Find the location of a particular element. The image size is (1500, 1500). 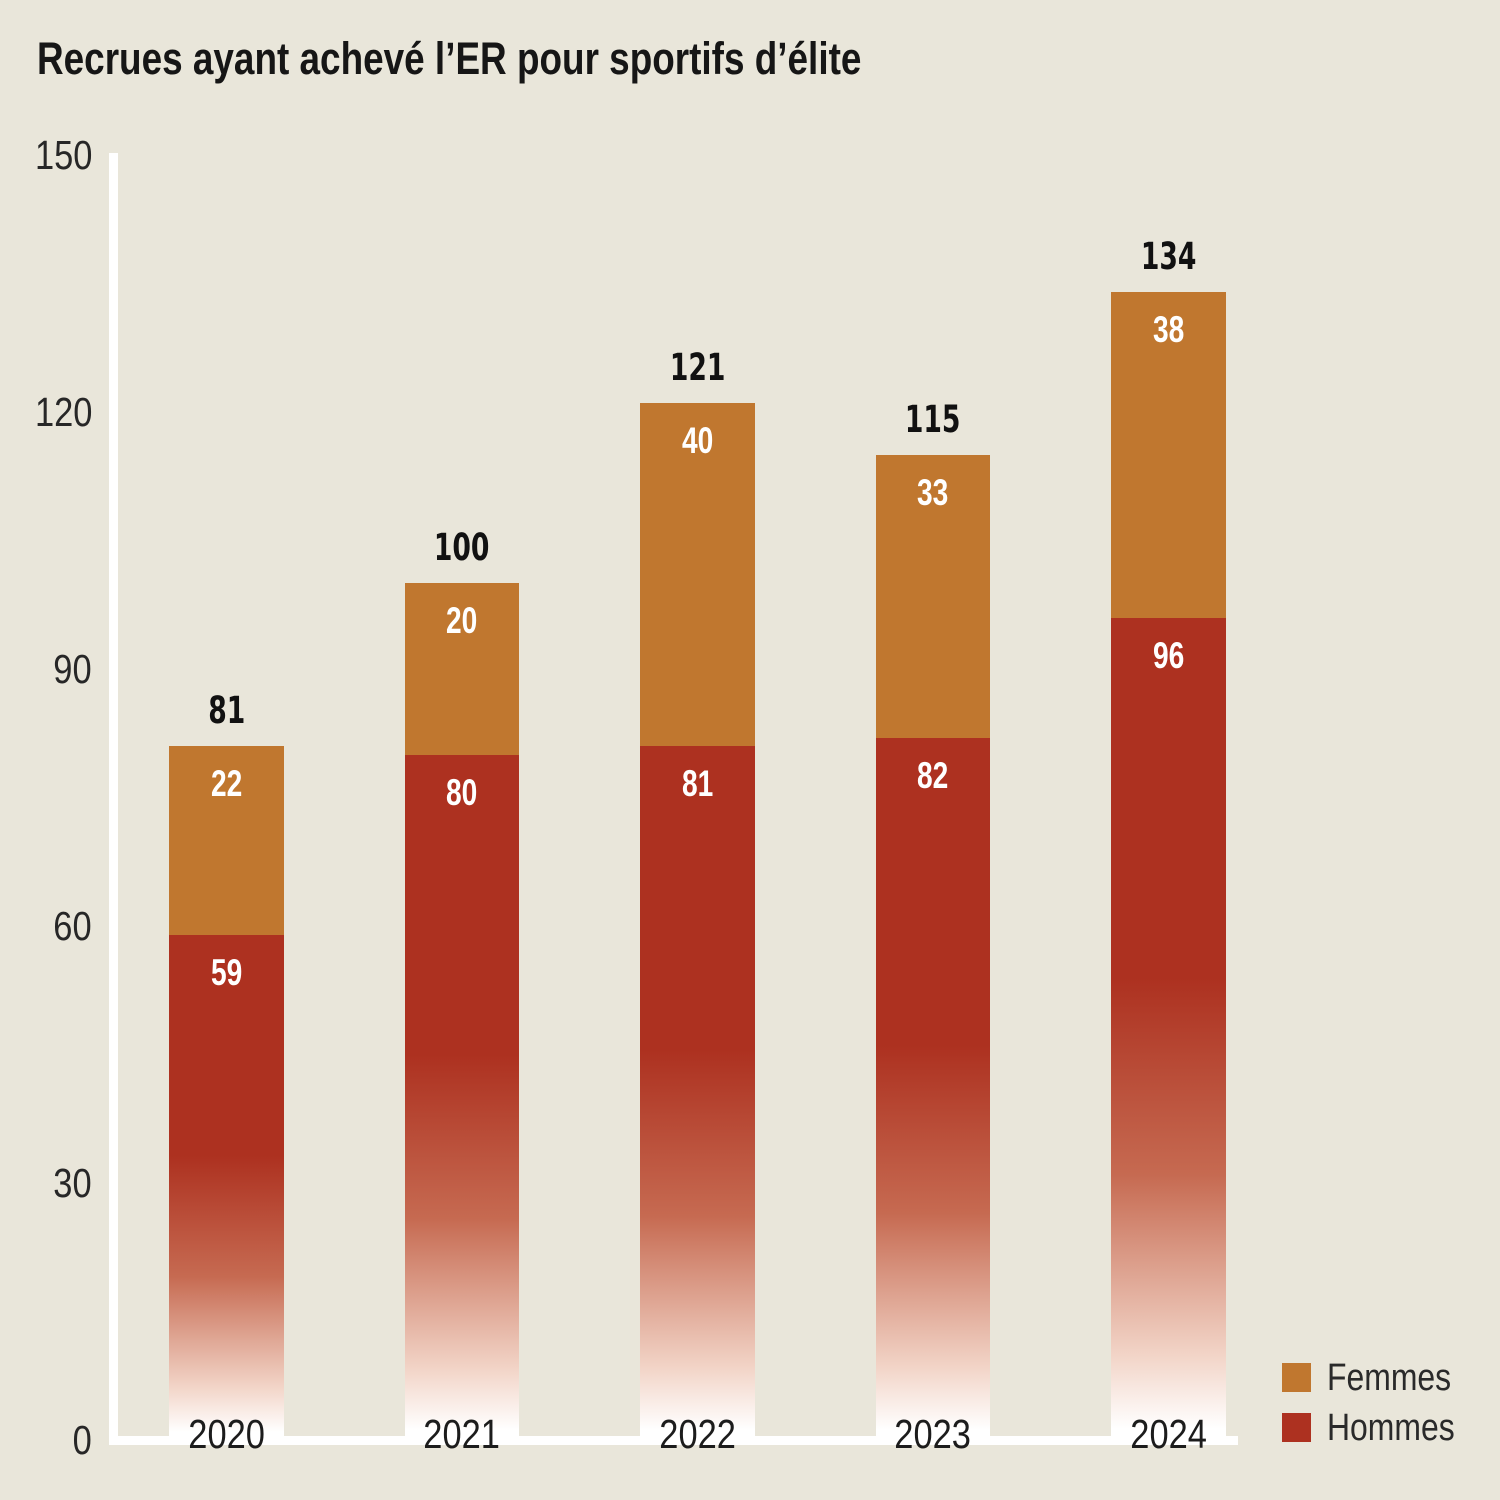

bar-total-label: 121 is located at coordinates (697, 367).